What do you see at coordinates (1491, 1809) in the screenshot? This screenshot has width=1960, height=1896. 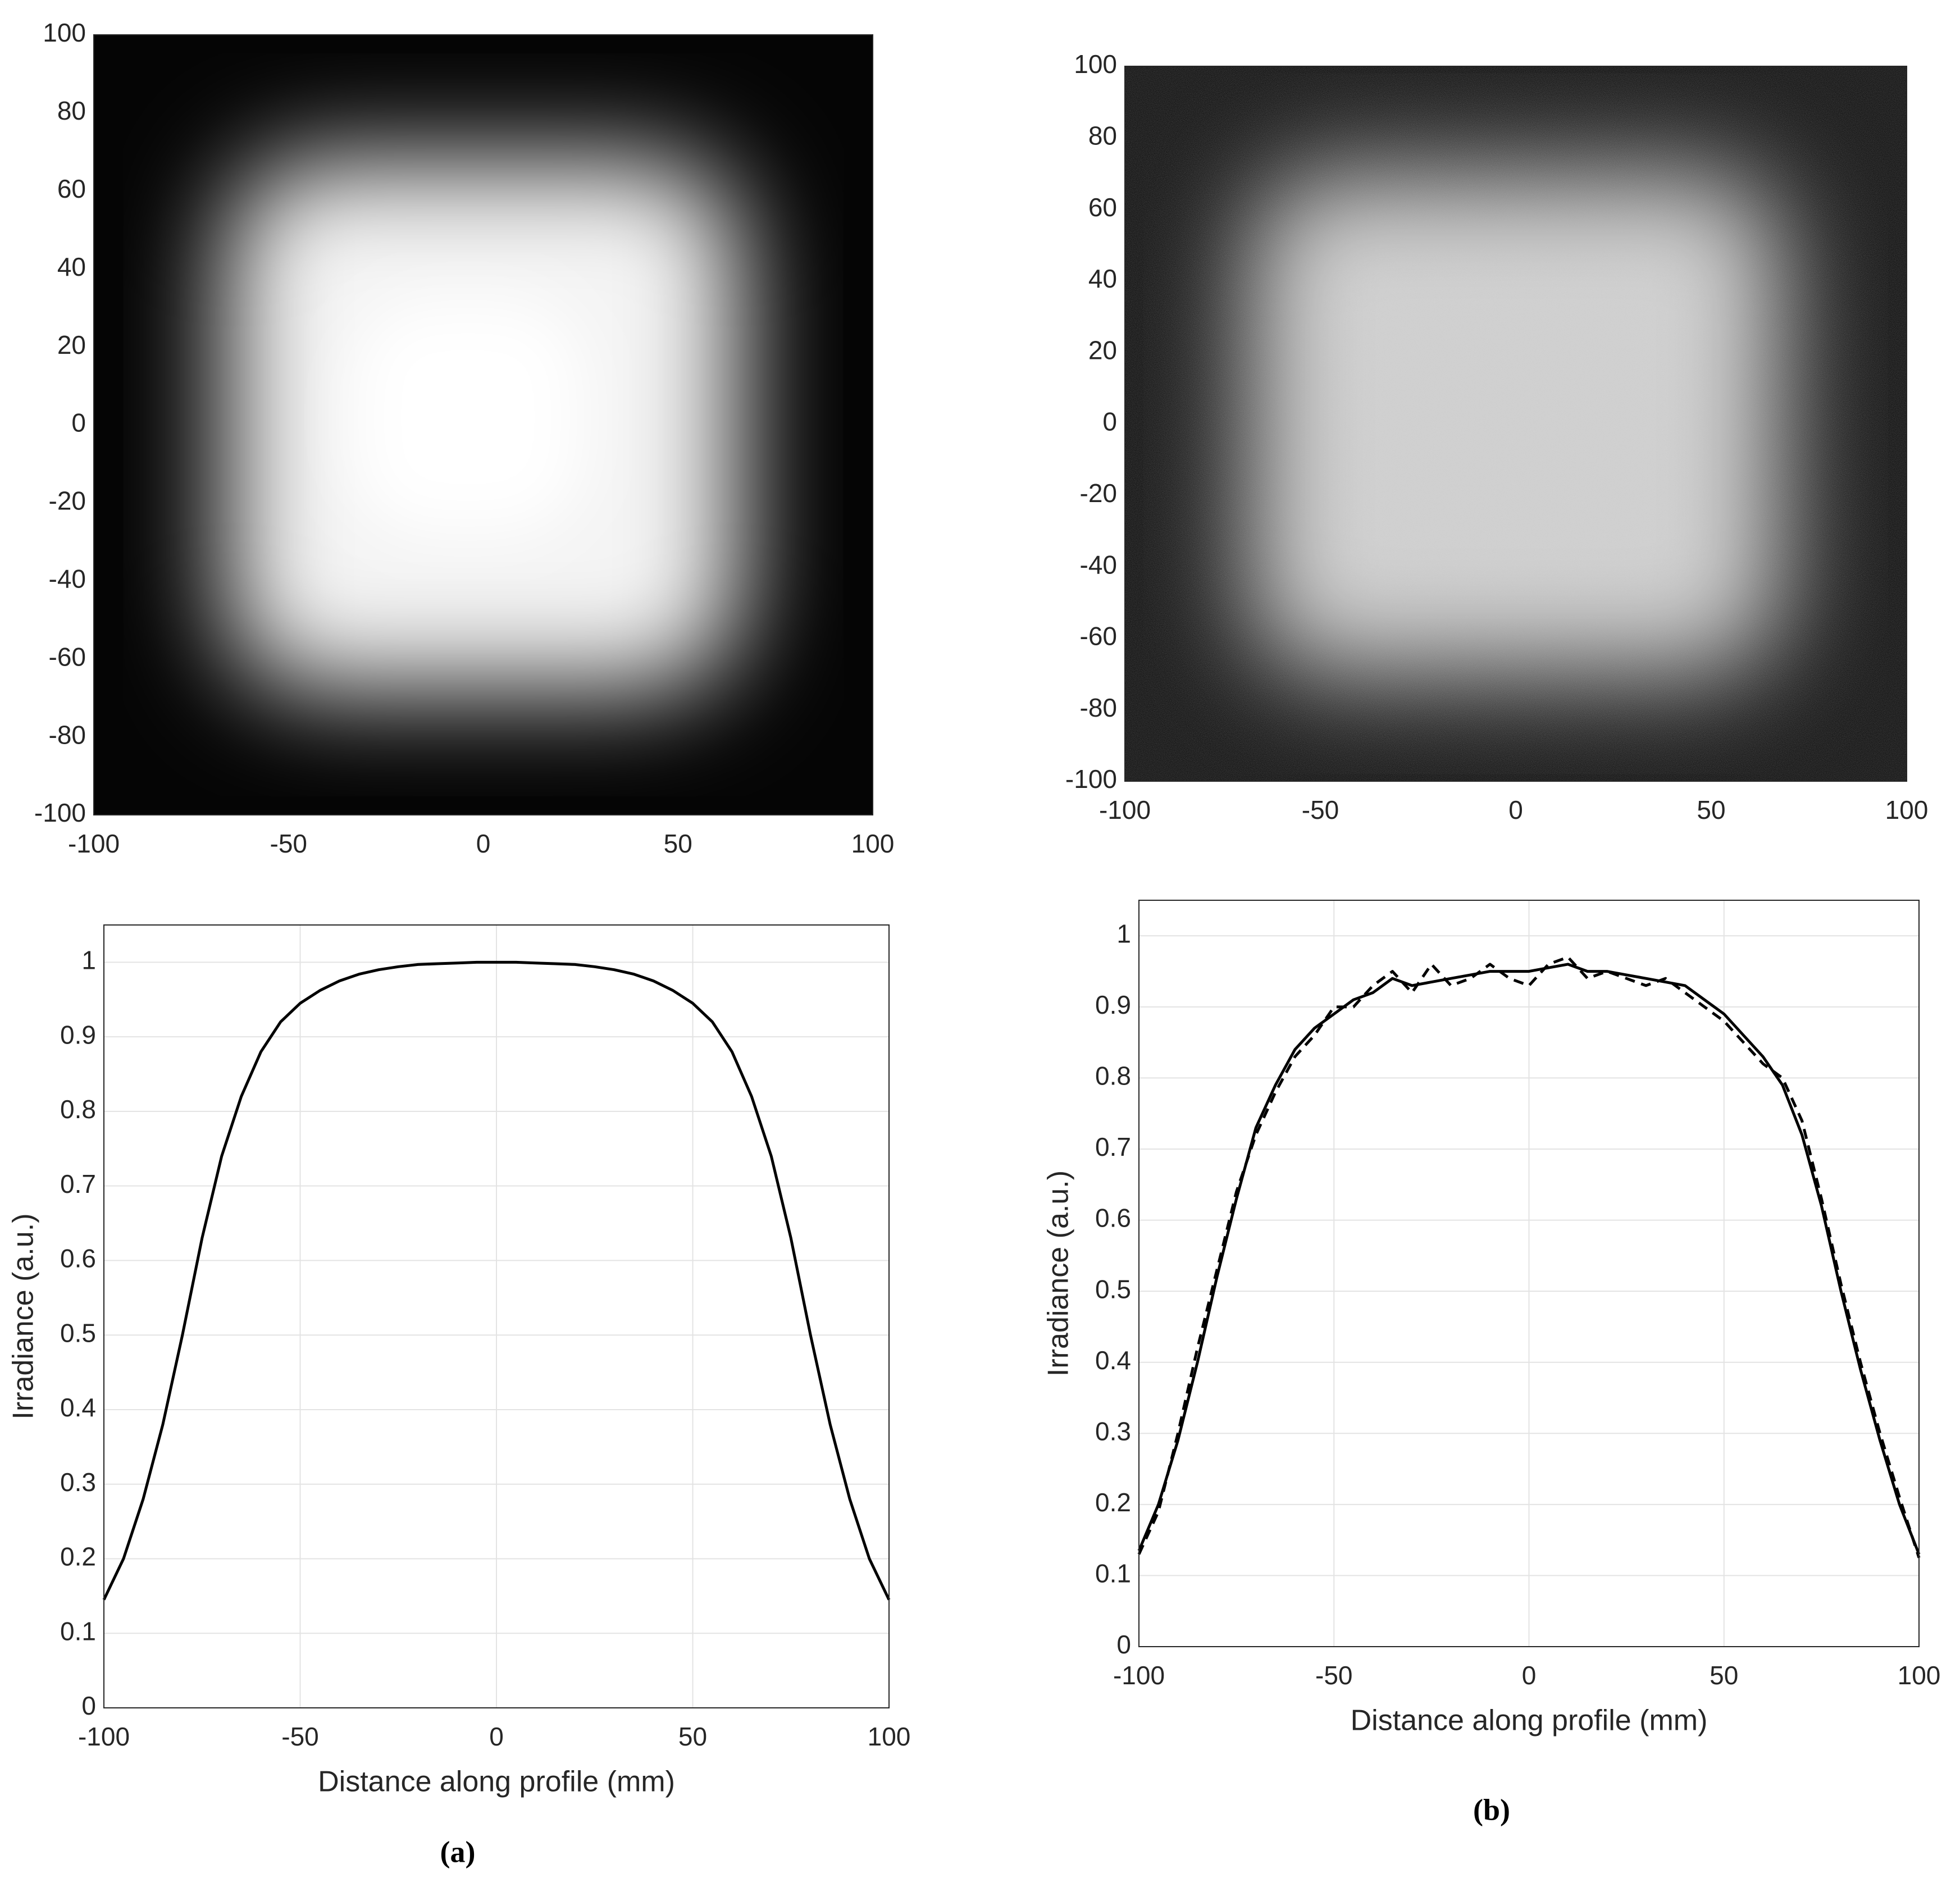 I see `caption: (b)` at bounding box center [1491, 1809].